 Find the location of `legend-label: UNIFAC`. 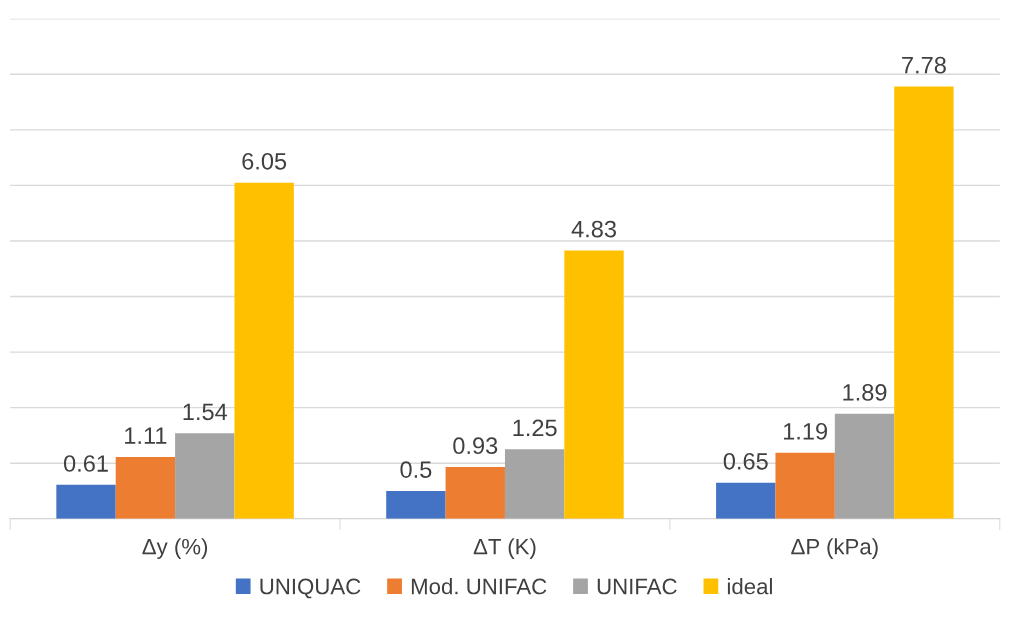

legend-label: UNIFAC is located at coordinates (637, 586).